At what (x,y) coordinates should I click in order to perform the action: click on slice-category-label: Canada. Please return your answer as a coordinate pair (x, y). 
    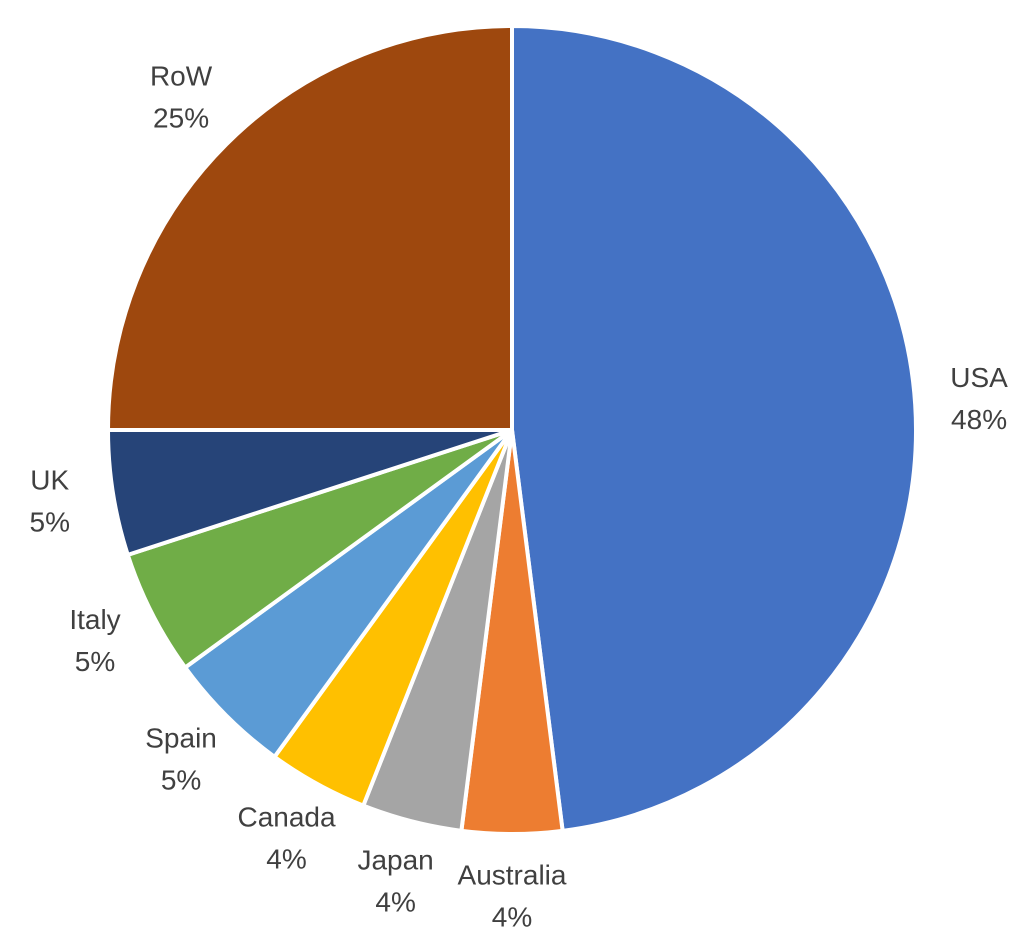
    Looking at the image, I should click on (286, 817).